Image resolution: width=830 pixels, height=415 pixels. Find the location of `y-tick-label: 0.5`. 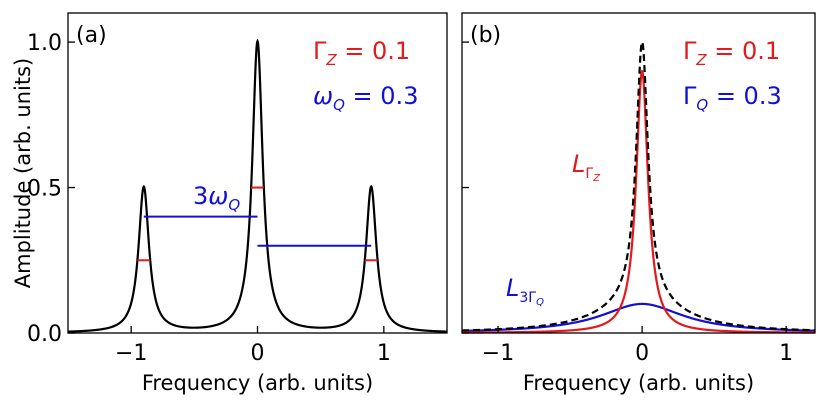

y-tick-label: 0.5 is located at coordinates (44, 189).